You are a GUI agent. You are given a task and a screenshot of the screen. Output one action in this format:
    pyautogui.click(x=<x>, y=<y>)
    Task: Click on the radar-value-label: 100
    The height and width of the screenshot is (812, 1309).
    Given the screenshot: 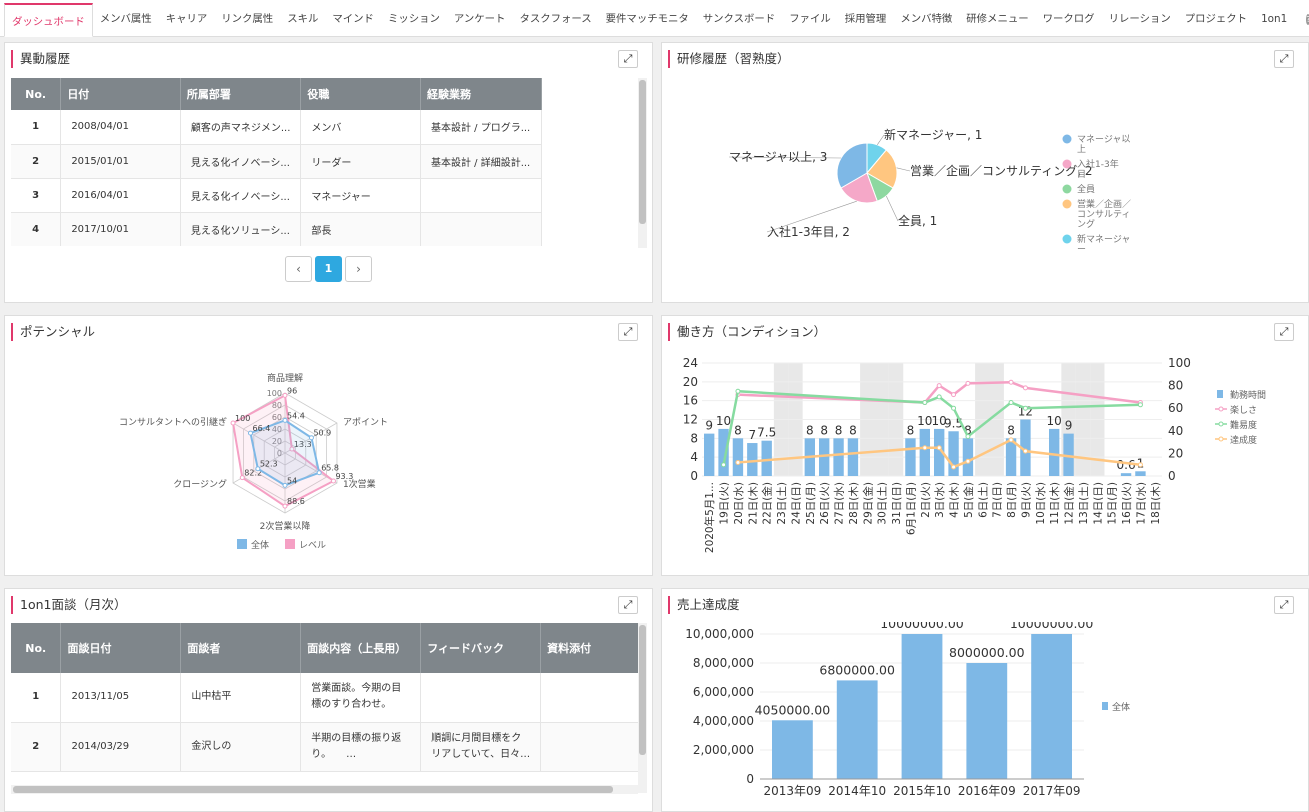 What is the action you would take?
    pyautogui.click(x=242, y=418)
    